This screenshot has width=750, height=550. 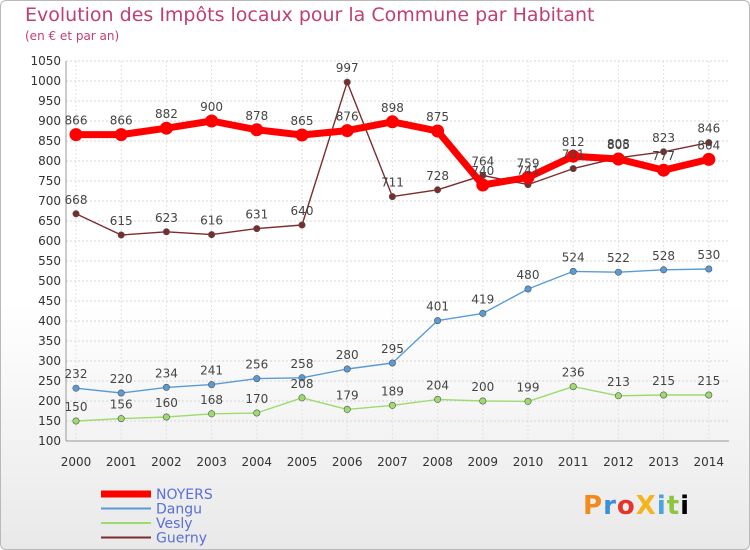 What do you see at coordinates (166, 403) in the screenshot?
I see `data-label-vesly: 160` at bounding box center [166, 403].